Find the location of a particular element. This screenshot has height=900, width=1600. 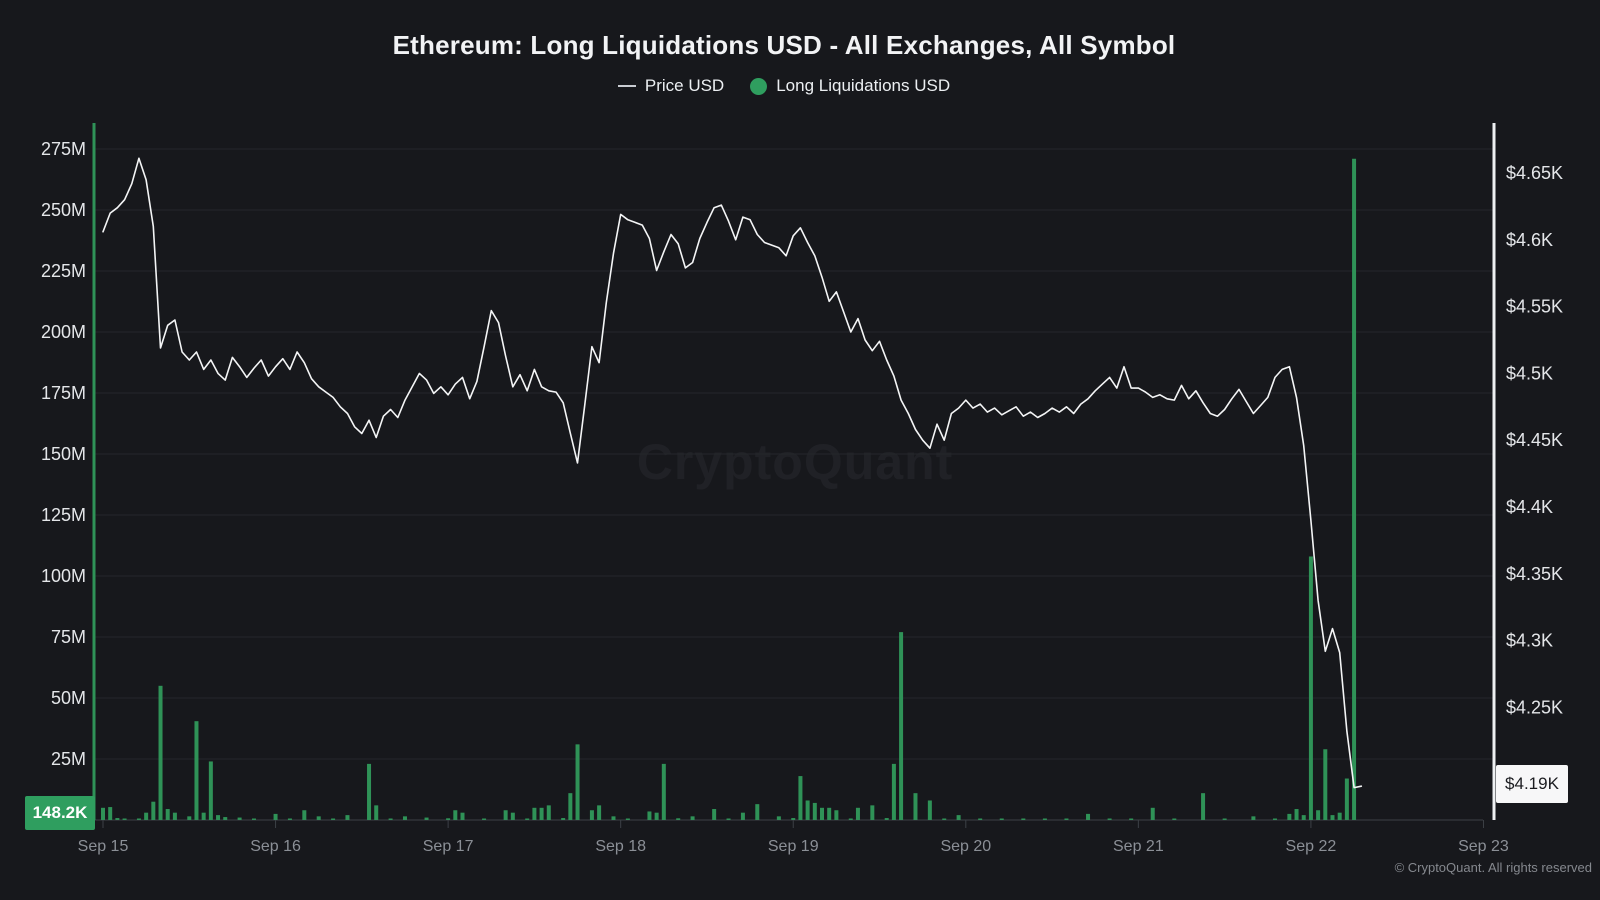

right-axis-tick-label: $4.25K is located at coordinates (1534, 707).